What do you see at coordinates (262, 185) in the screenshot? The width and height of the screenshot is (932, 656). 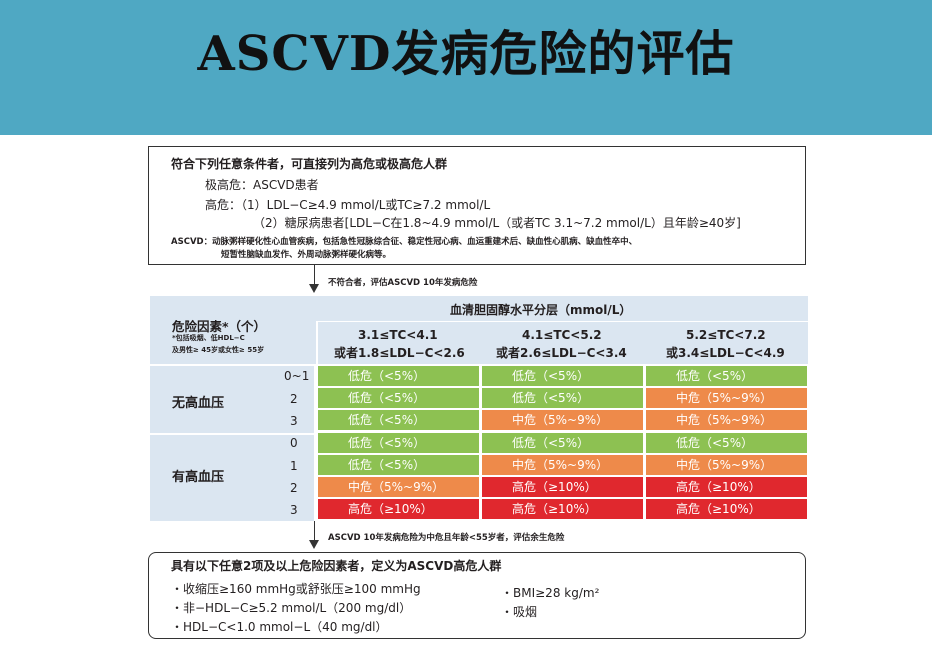 I see `very-high-risk-text: 极高危：ASCVD患者` at bounding box center [262, 185].